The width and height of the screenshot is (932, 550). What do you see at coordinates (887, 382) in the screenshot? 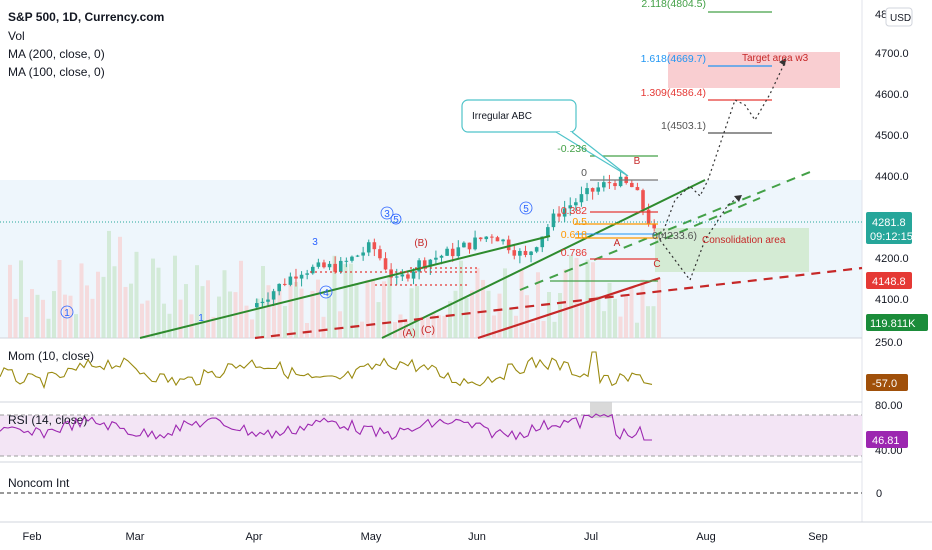
I see `momentum-tag: -57.0` at bounding box center [887, 382].